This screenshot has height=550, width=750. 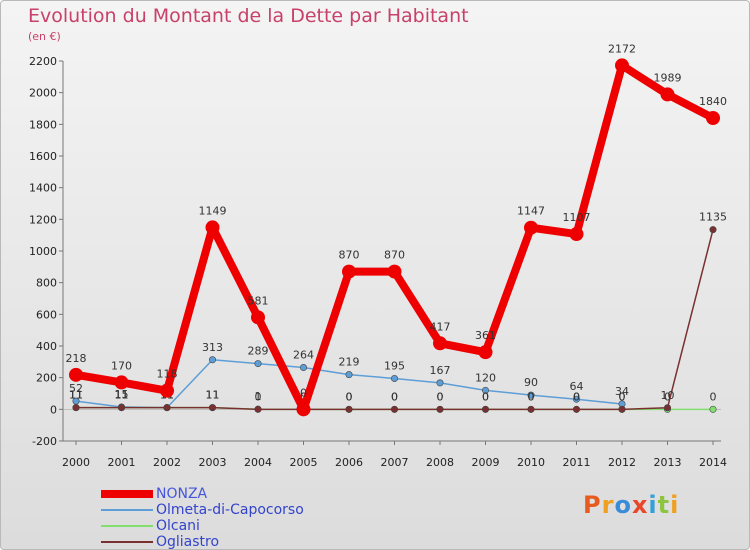 What do you see at coordinates (43, 251) in the screenshot?
I see `y-tick-label: 1000` at bounding box center [43, 251].